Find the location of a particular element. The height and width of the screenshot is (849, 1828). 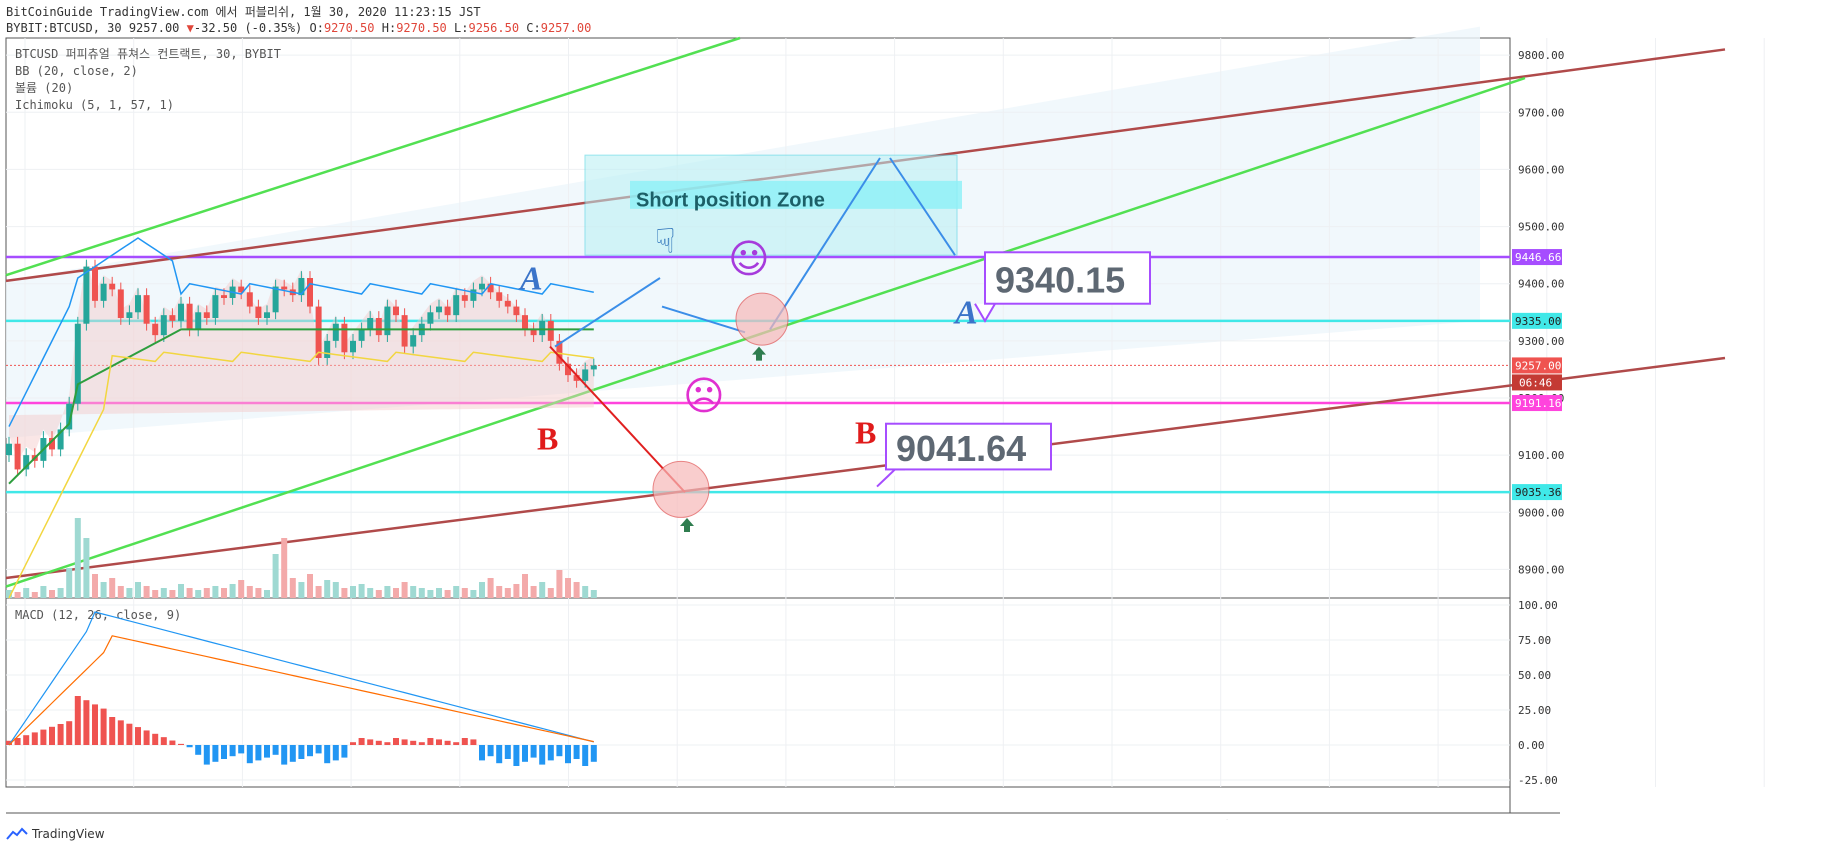

bb-upper-line is located at coordinates (301, 332).